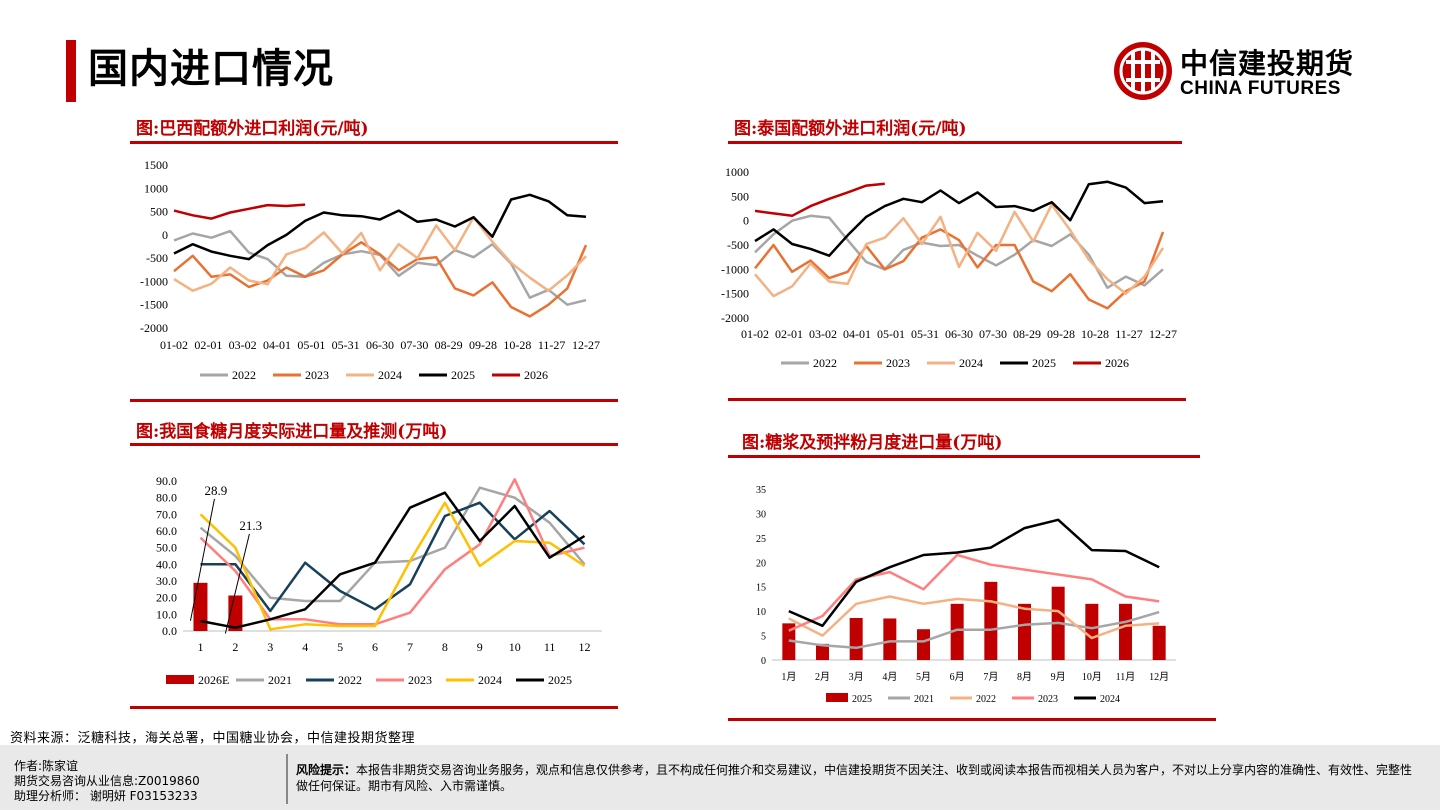 Image resolution: width=1440 pixels, height=810 pixels. What do you see at coordinates (480, 647) in the screenshot?
I see `x-tick-label: 9` at bounding box center [480, 647].